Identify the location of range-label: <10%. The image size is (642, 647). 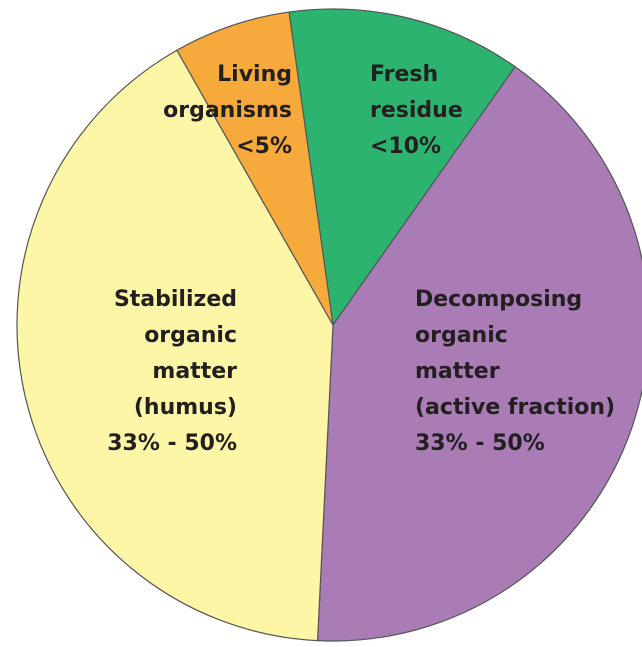
(406, 146).